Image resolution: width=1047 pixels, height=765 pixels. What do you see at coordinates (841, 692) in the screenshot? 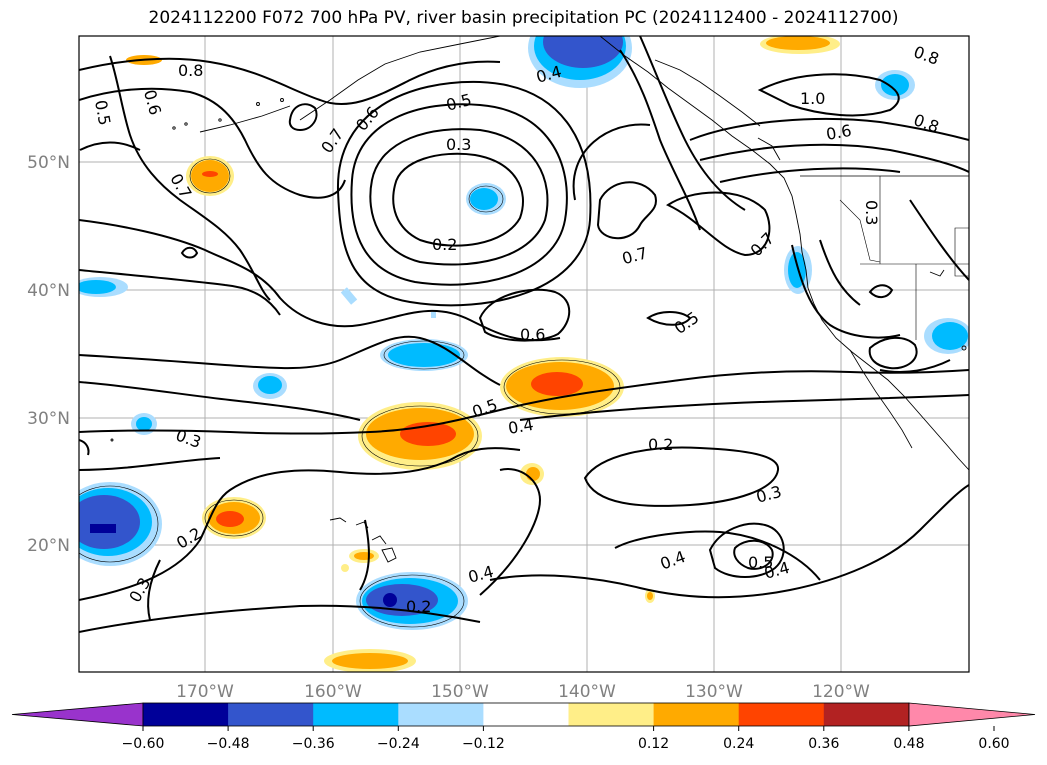
I see `lon-tick-label: 120°W` at bounding box center [841, 692].